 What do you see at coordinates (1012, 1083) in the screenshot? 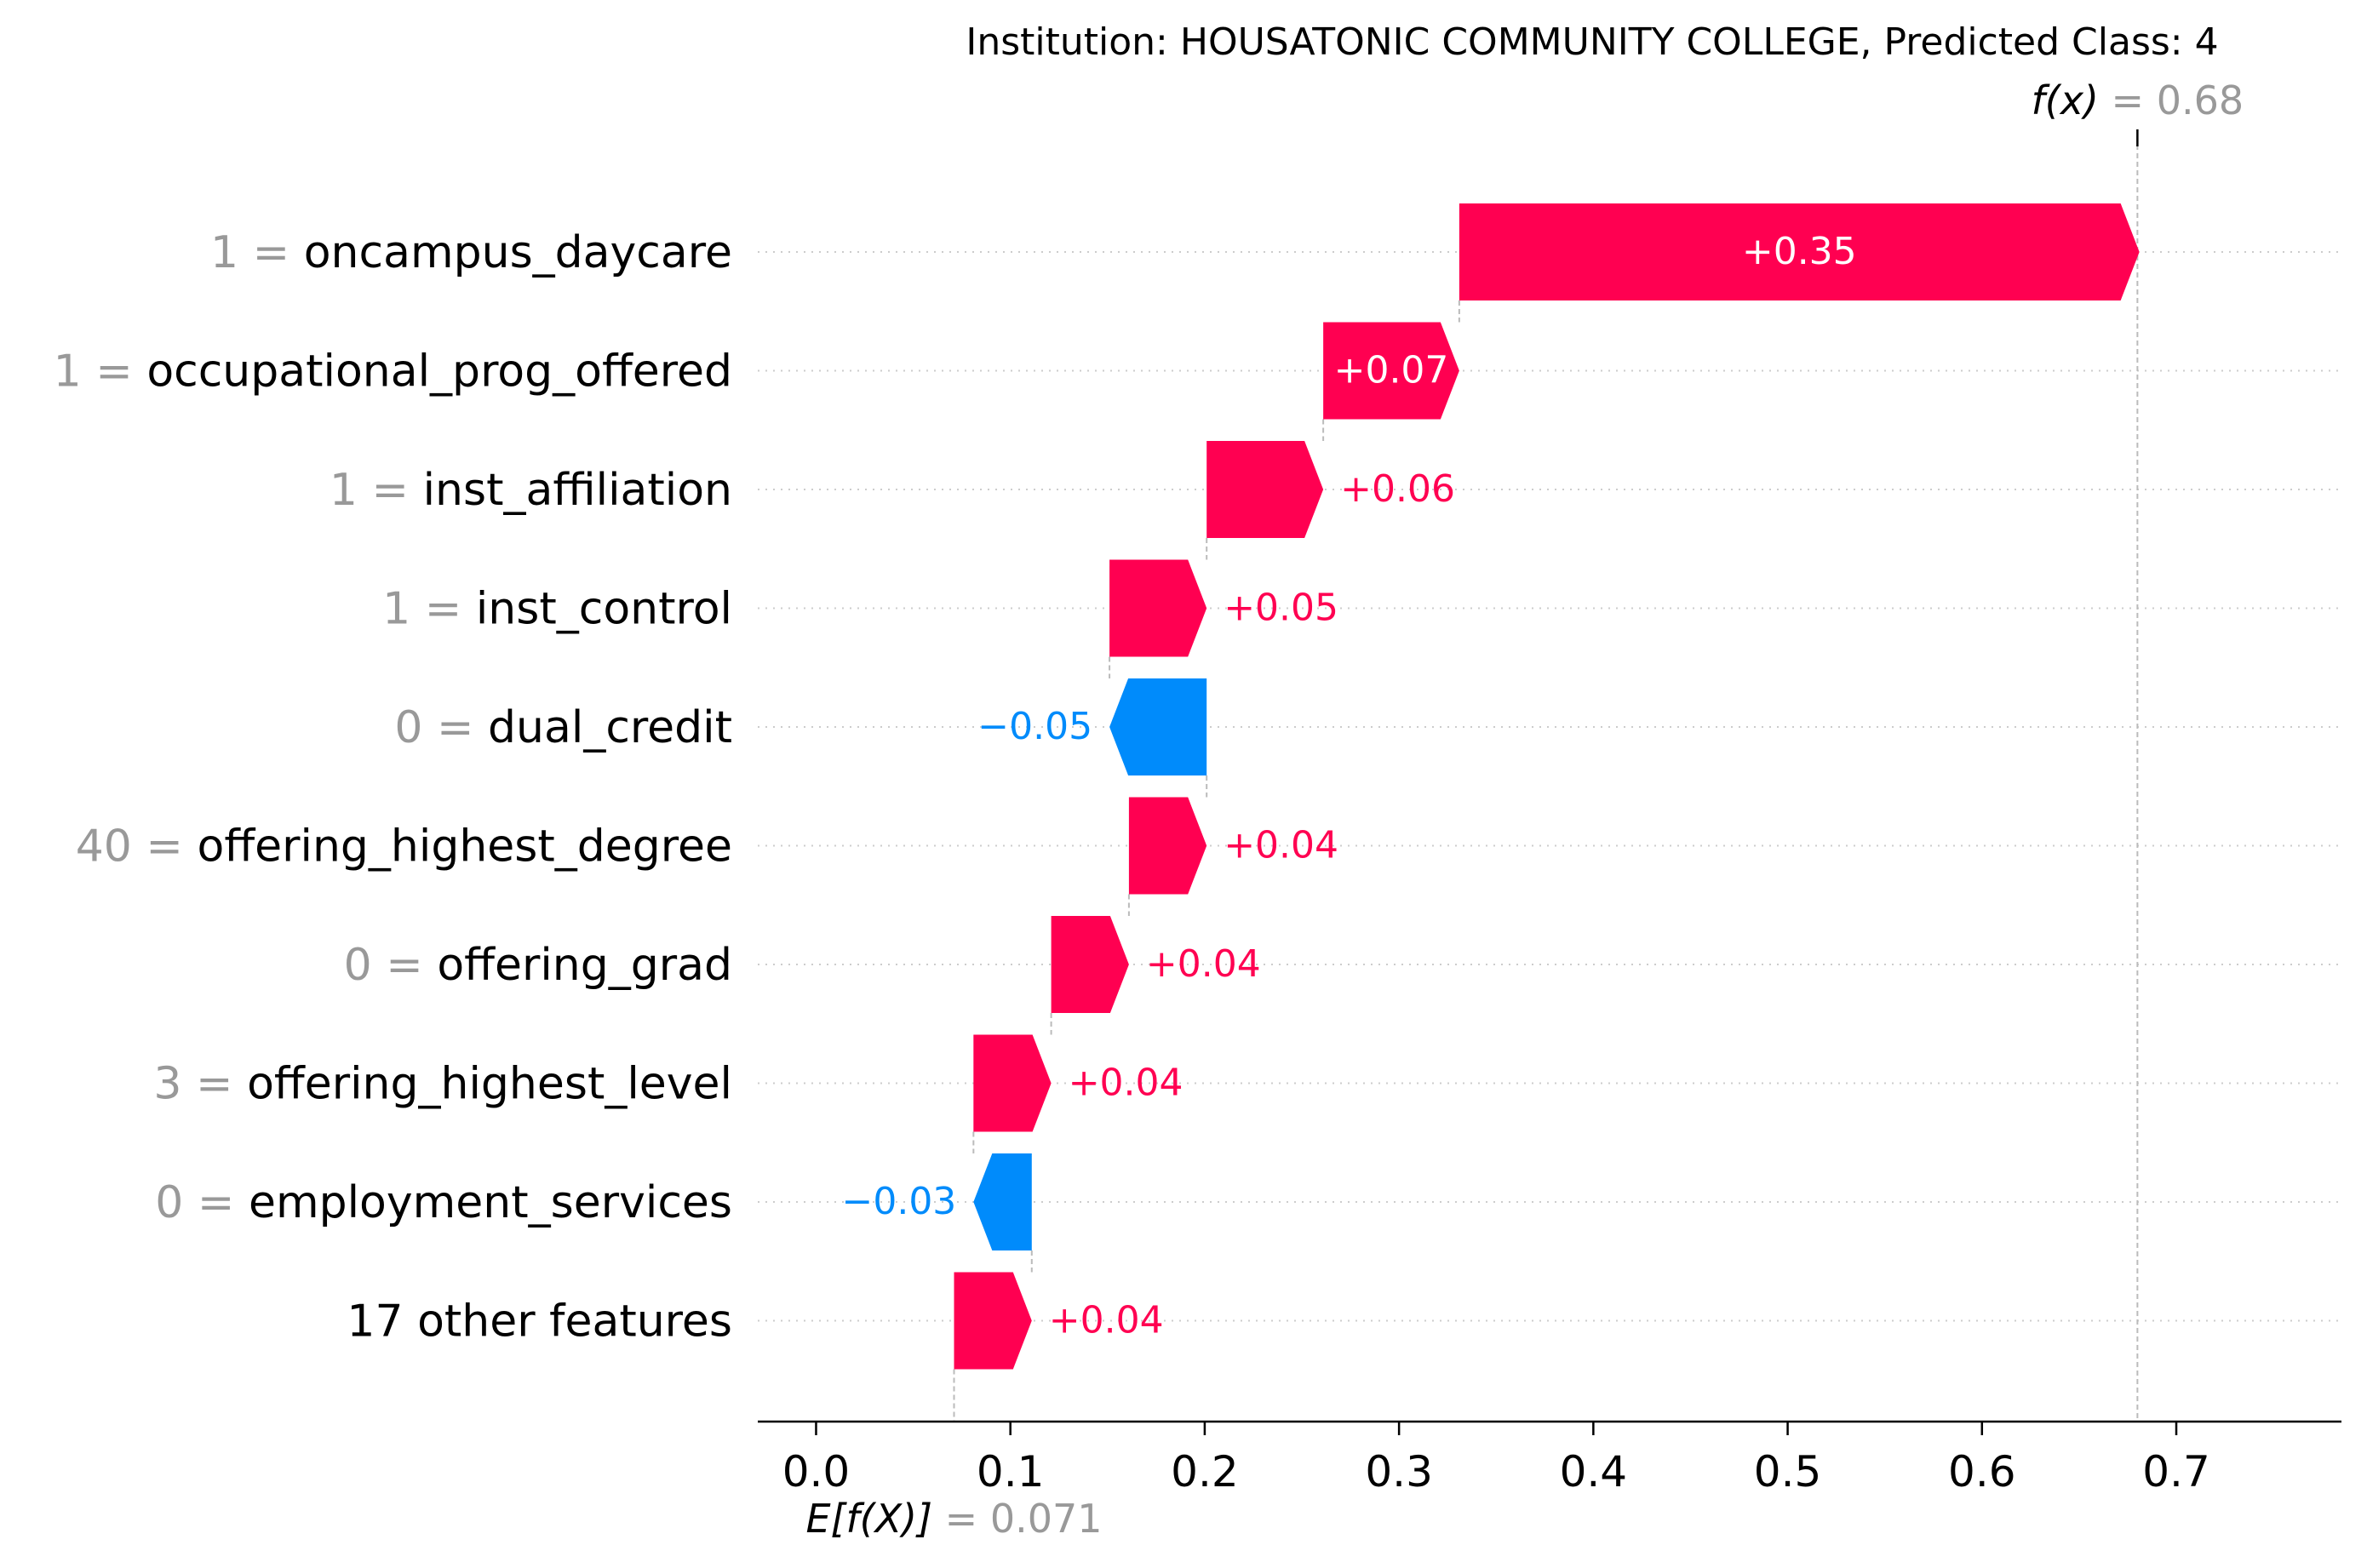
I see `waterfall-bar-offering-highest-level` at bounding box center [1012, 1083].